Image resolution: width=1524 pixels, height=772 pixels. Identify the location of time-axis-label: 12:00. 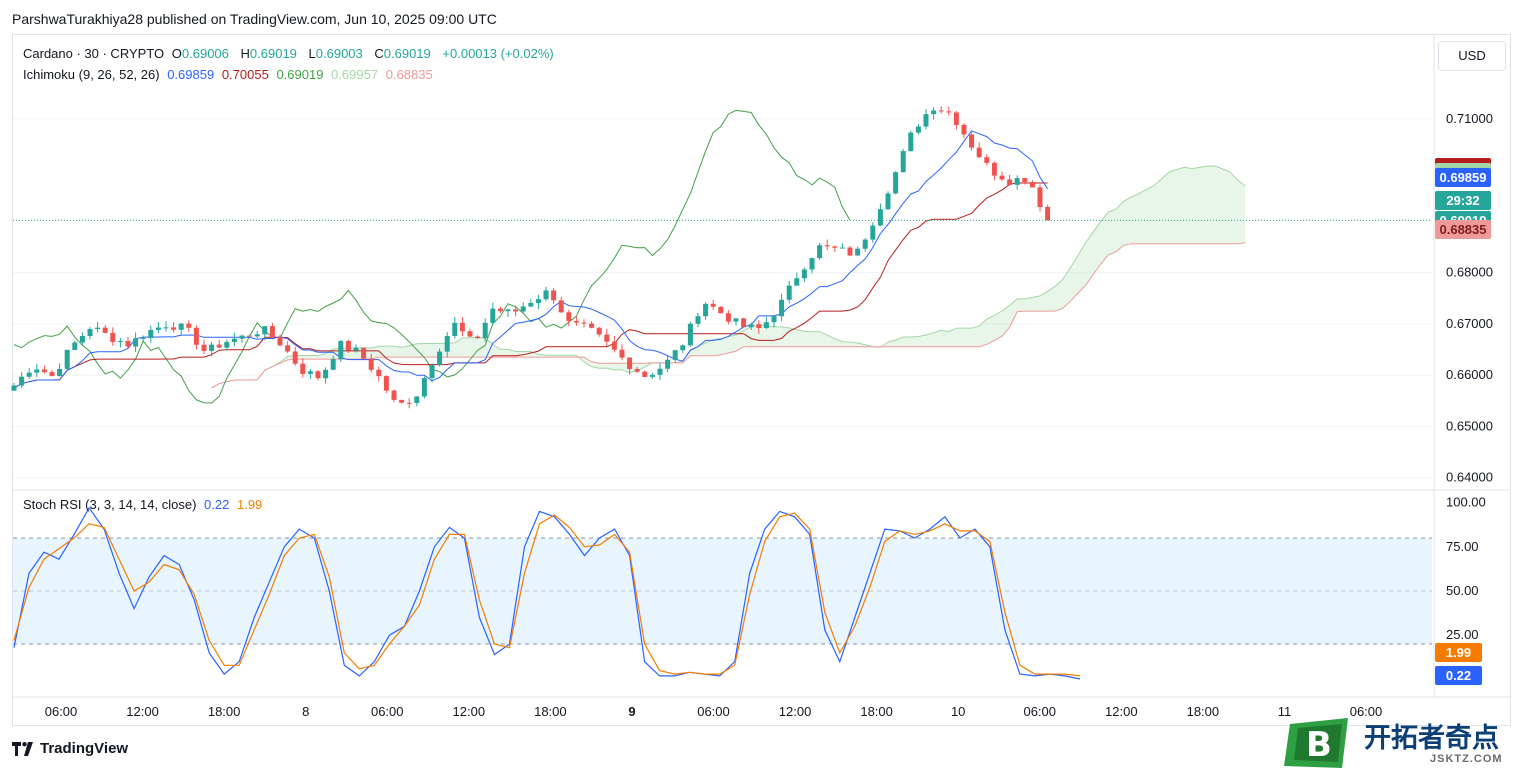
(1121, 711).